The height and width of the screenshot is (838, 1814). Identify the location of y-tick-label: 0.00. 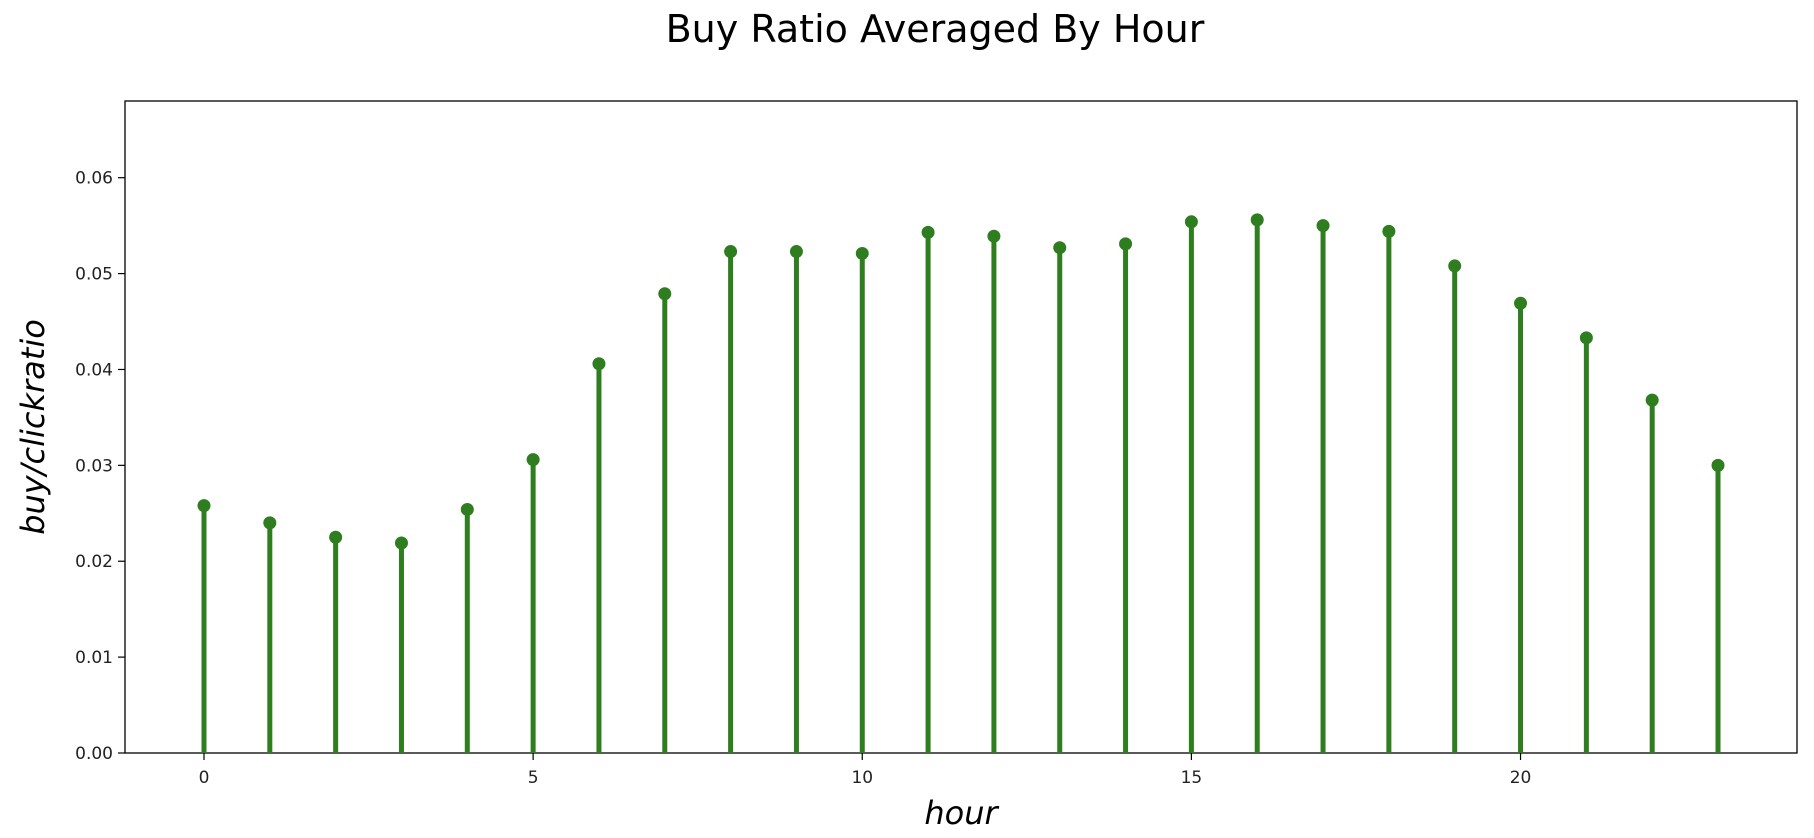
(94, 754).